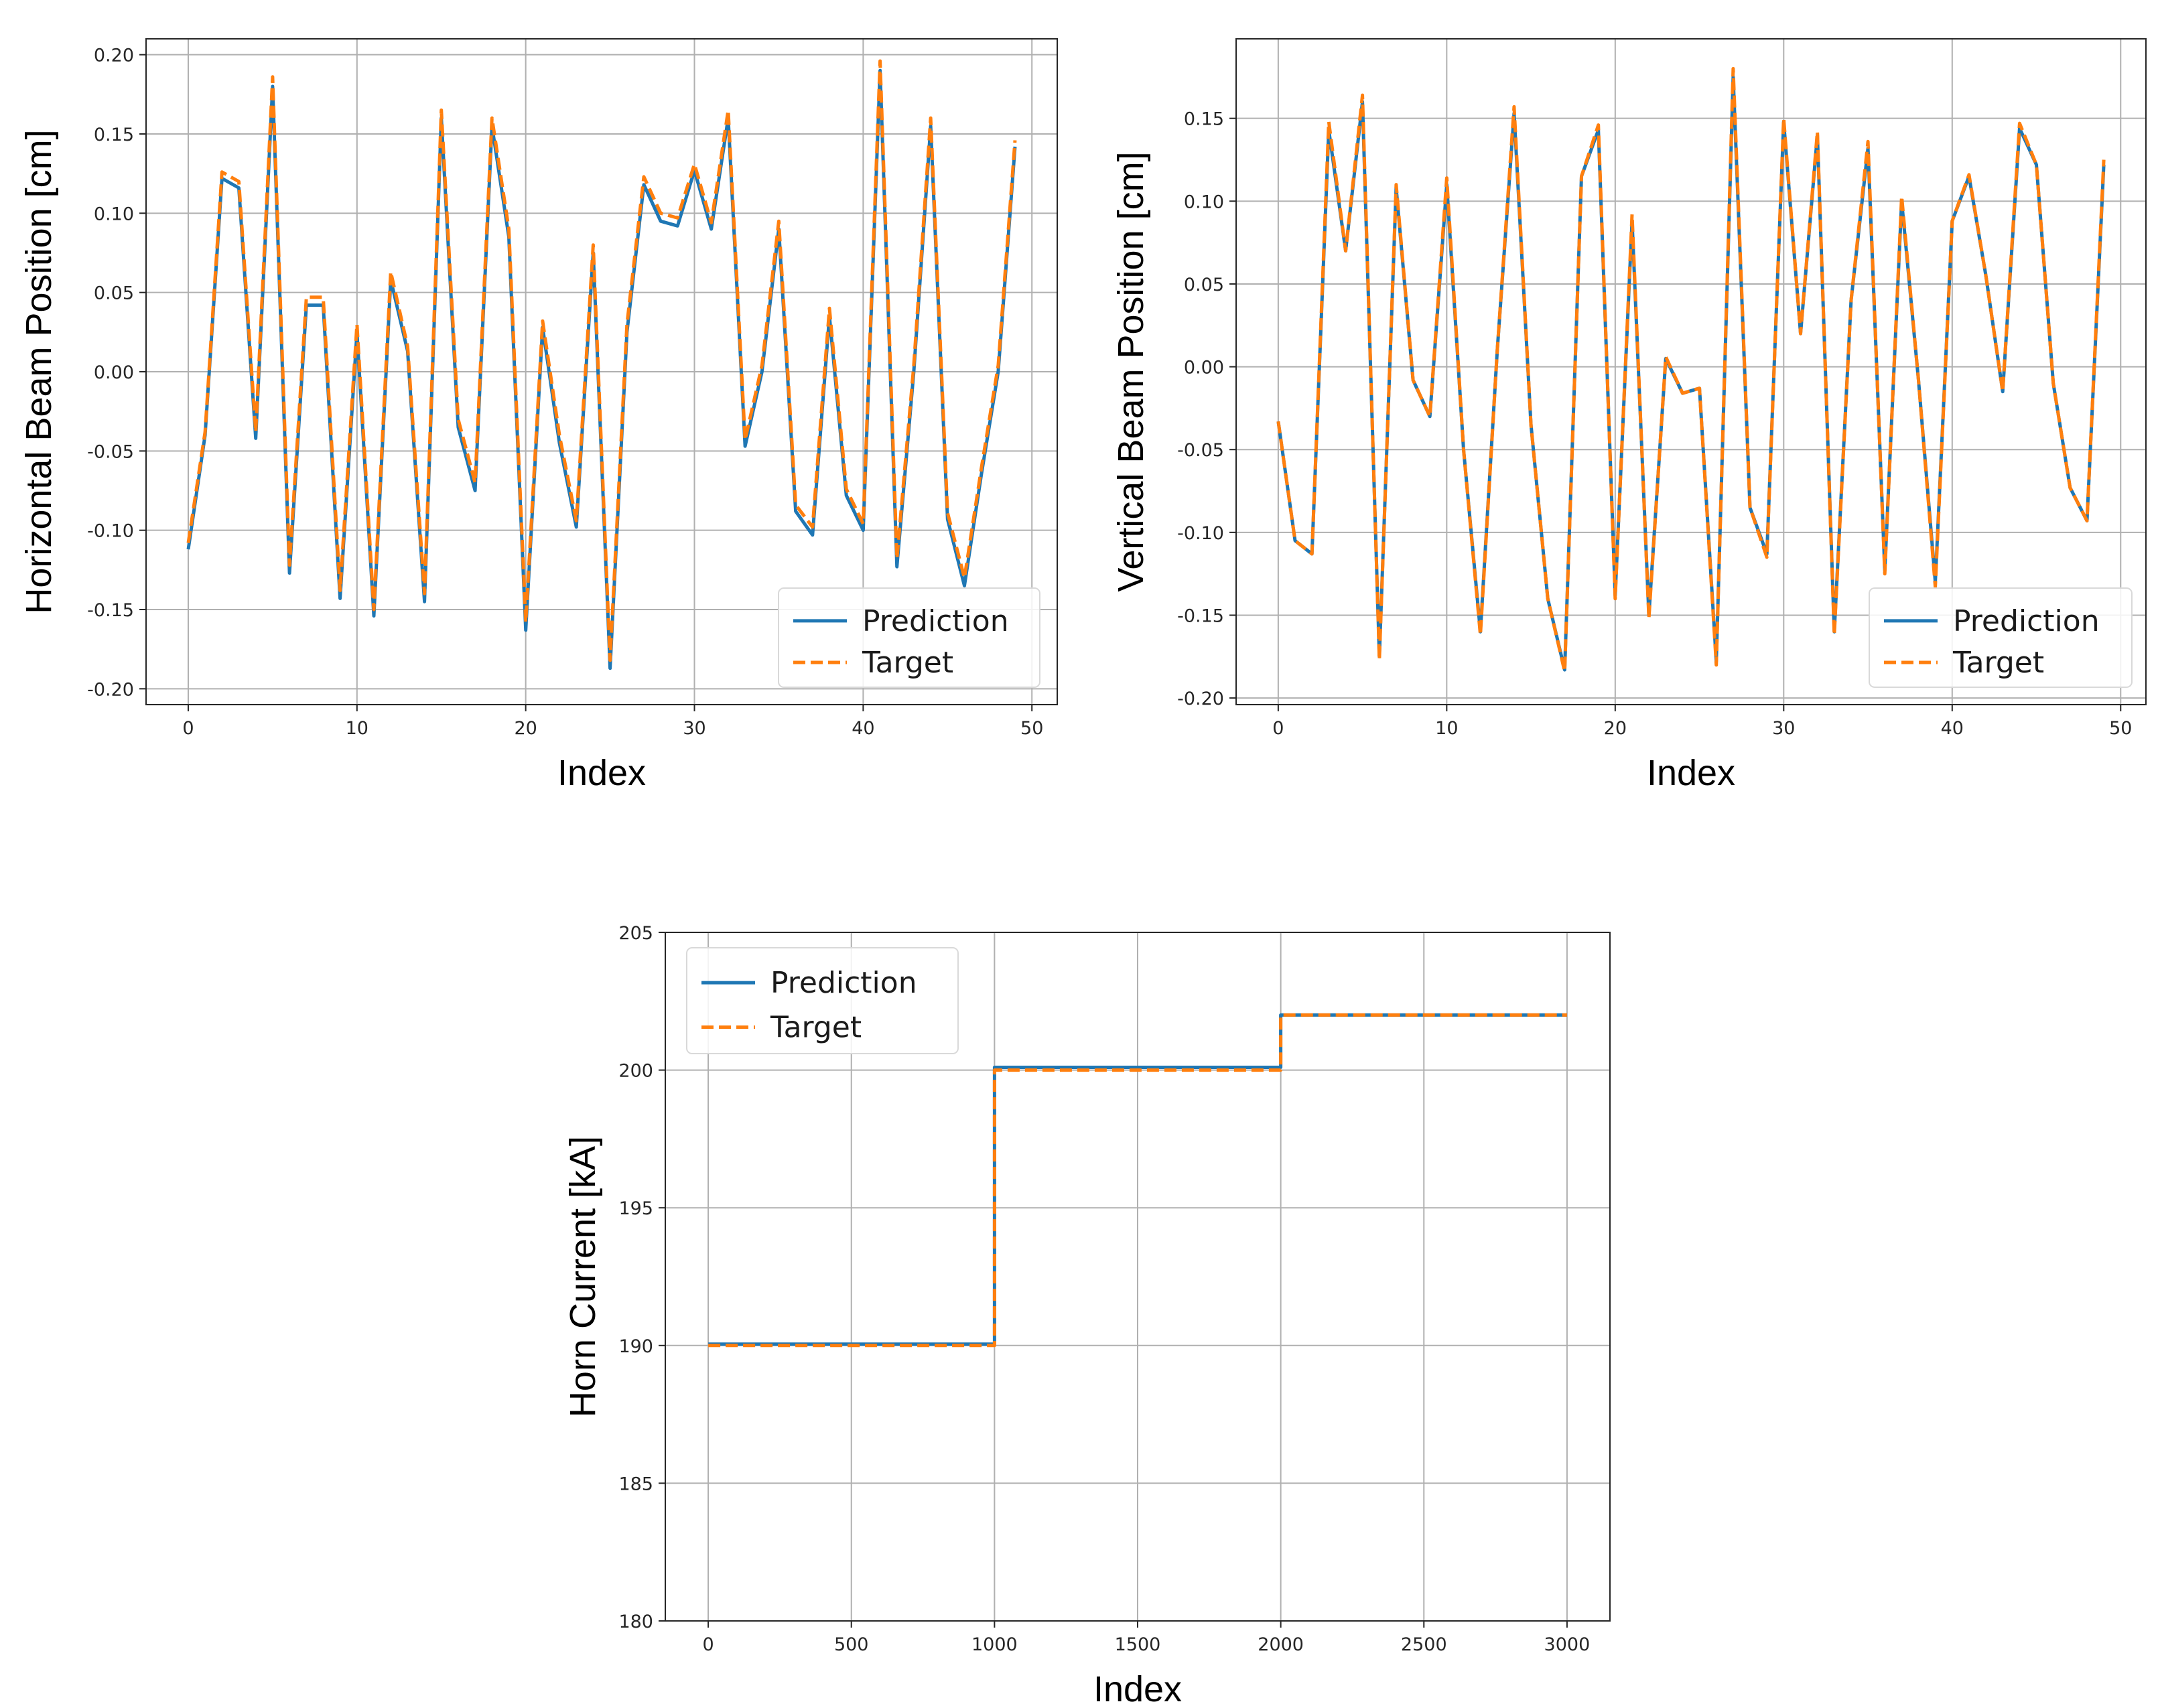 The height and width of the screenshot is (1708, 2158). I want to click on chart0-legend: Prediction Target, so click(909, 637).